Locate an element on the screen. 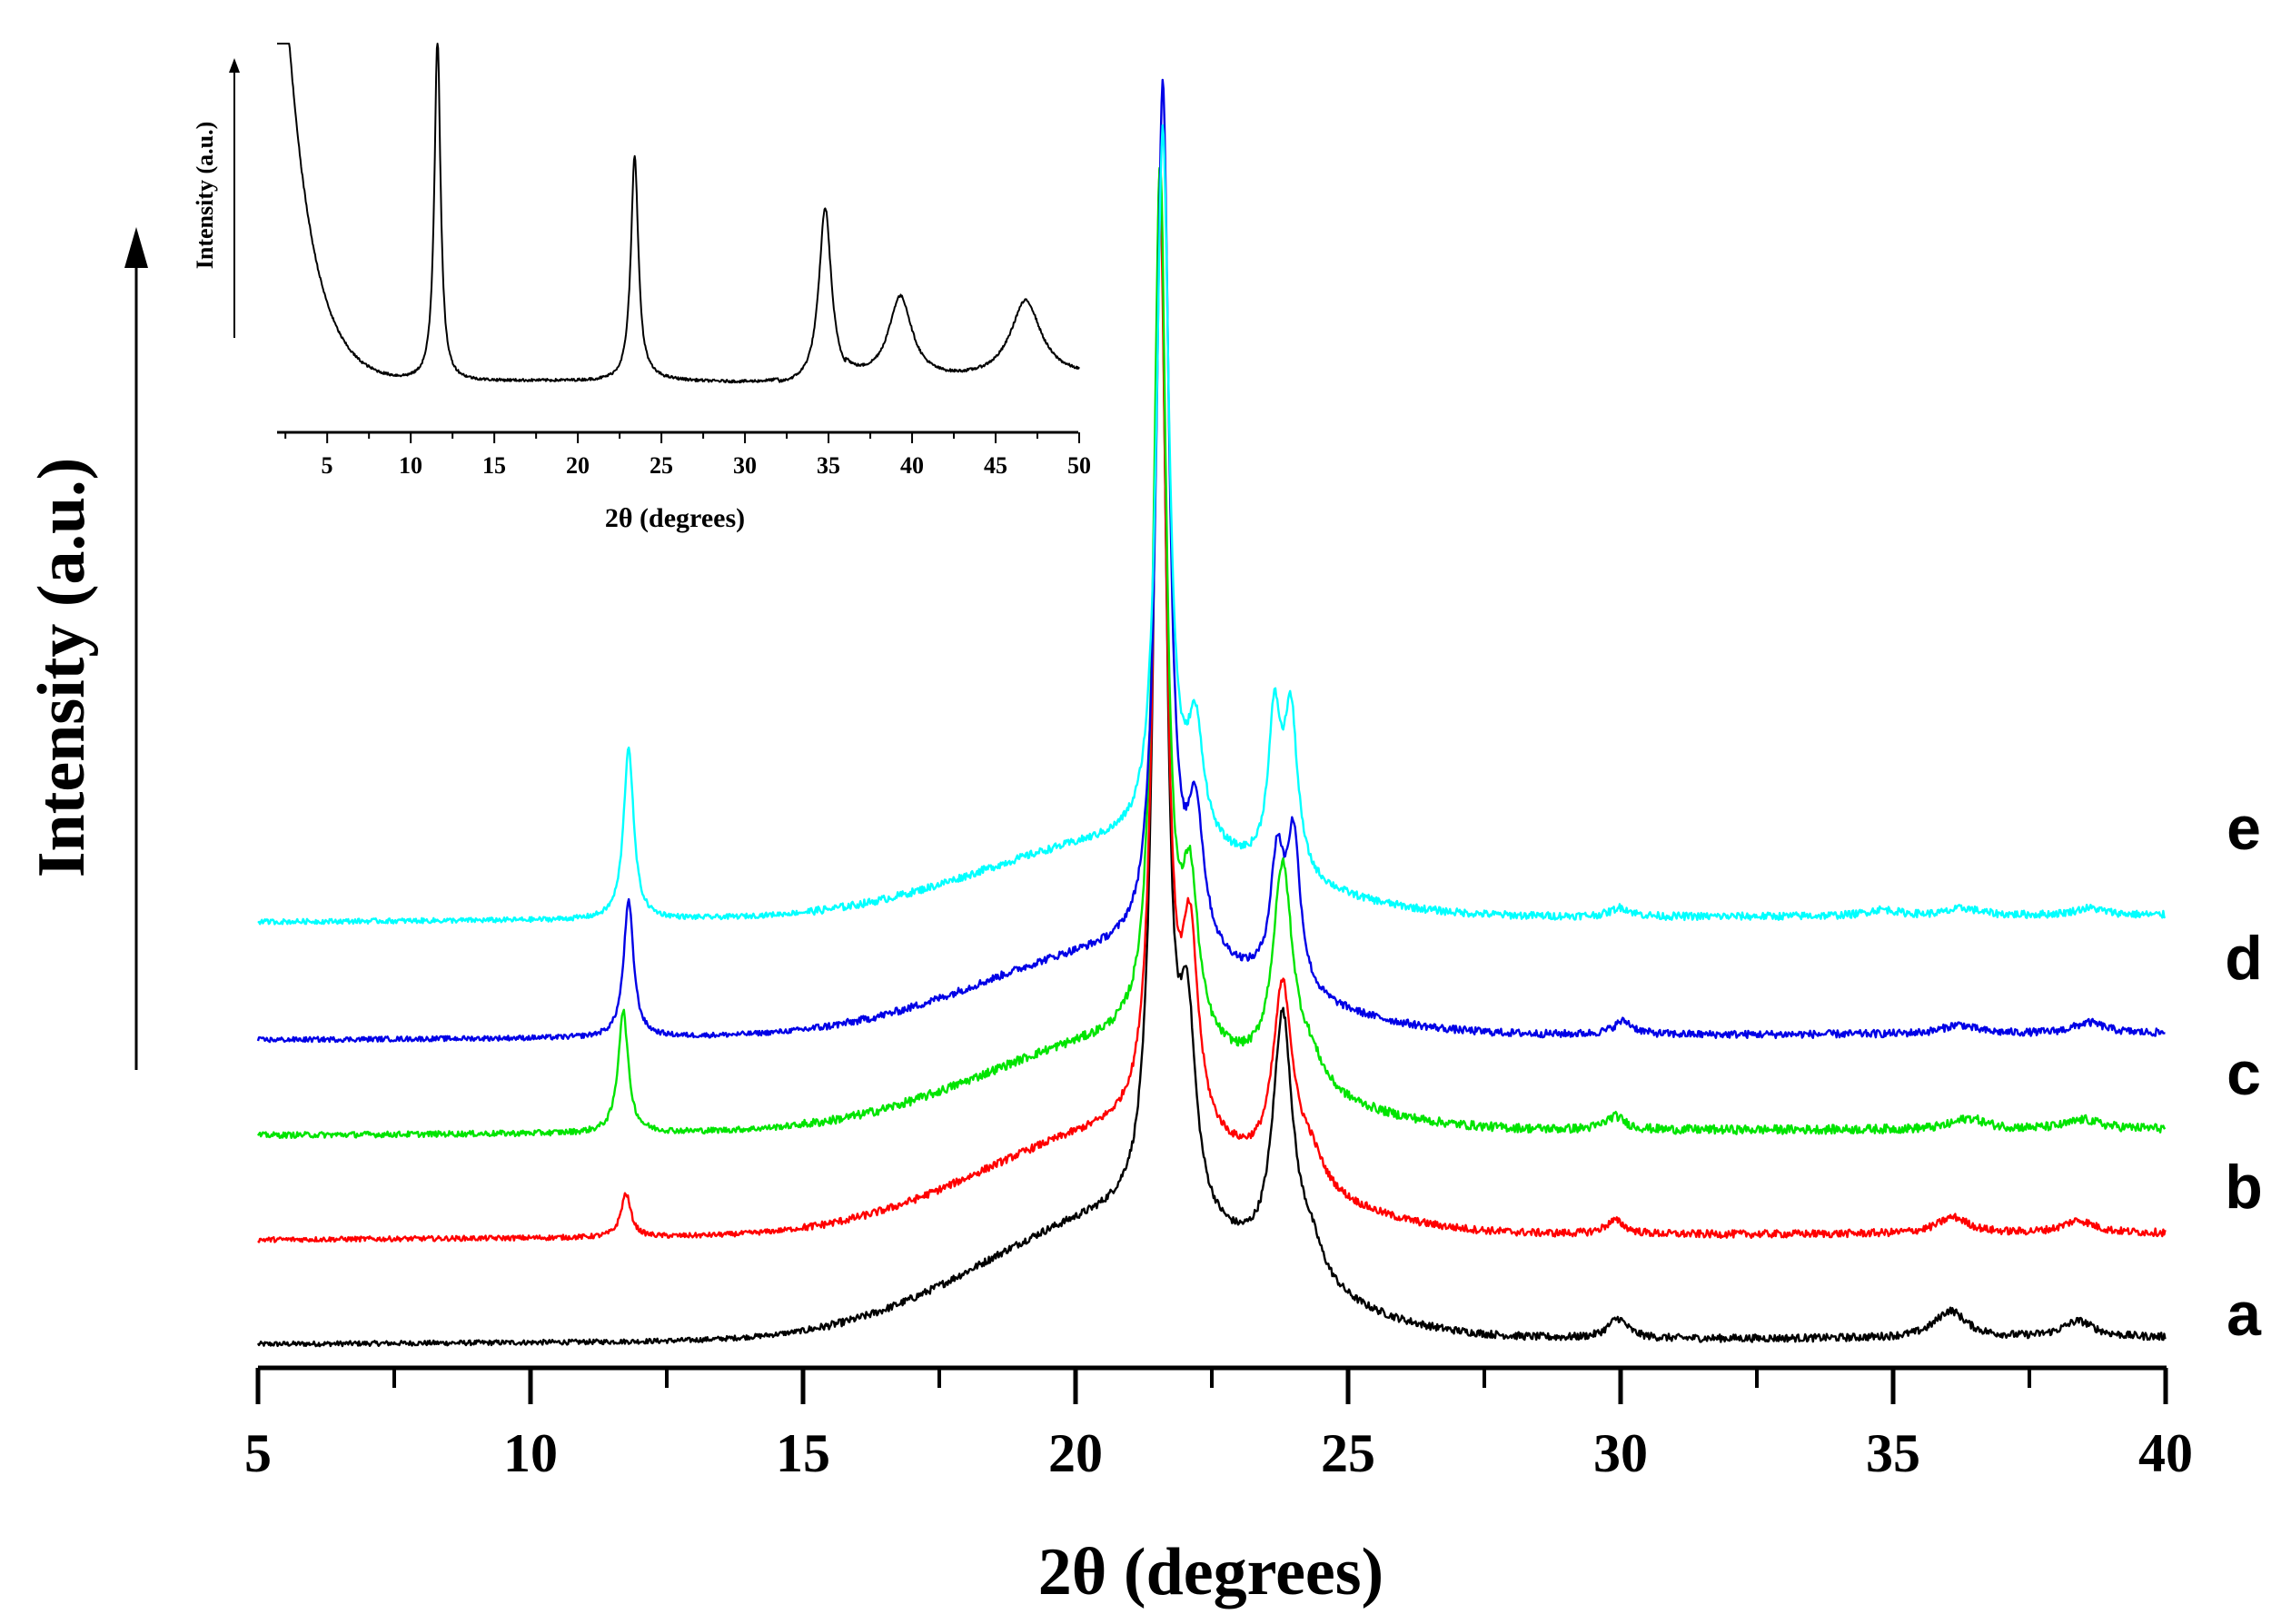 This screenshot has width=2291, height=1624. main-x-tick-label-40: 40 is located at coordinates (2165, 1453).